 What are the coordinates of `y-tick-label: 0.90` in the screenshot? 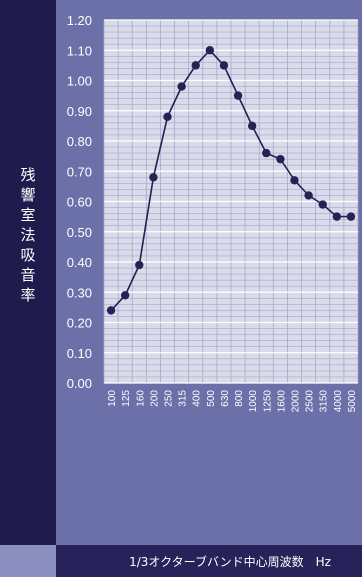 It's located at (79, 111).